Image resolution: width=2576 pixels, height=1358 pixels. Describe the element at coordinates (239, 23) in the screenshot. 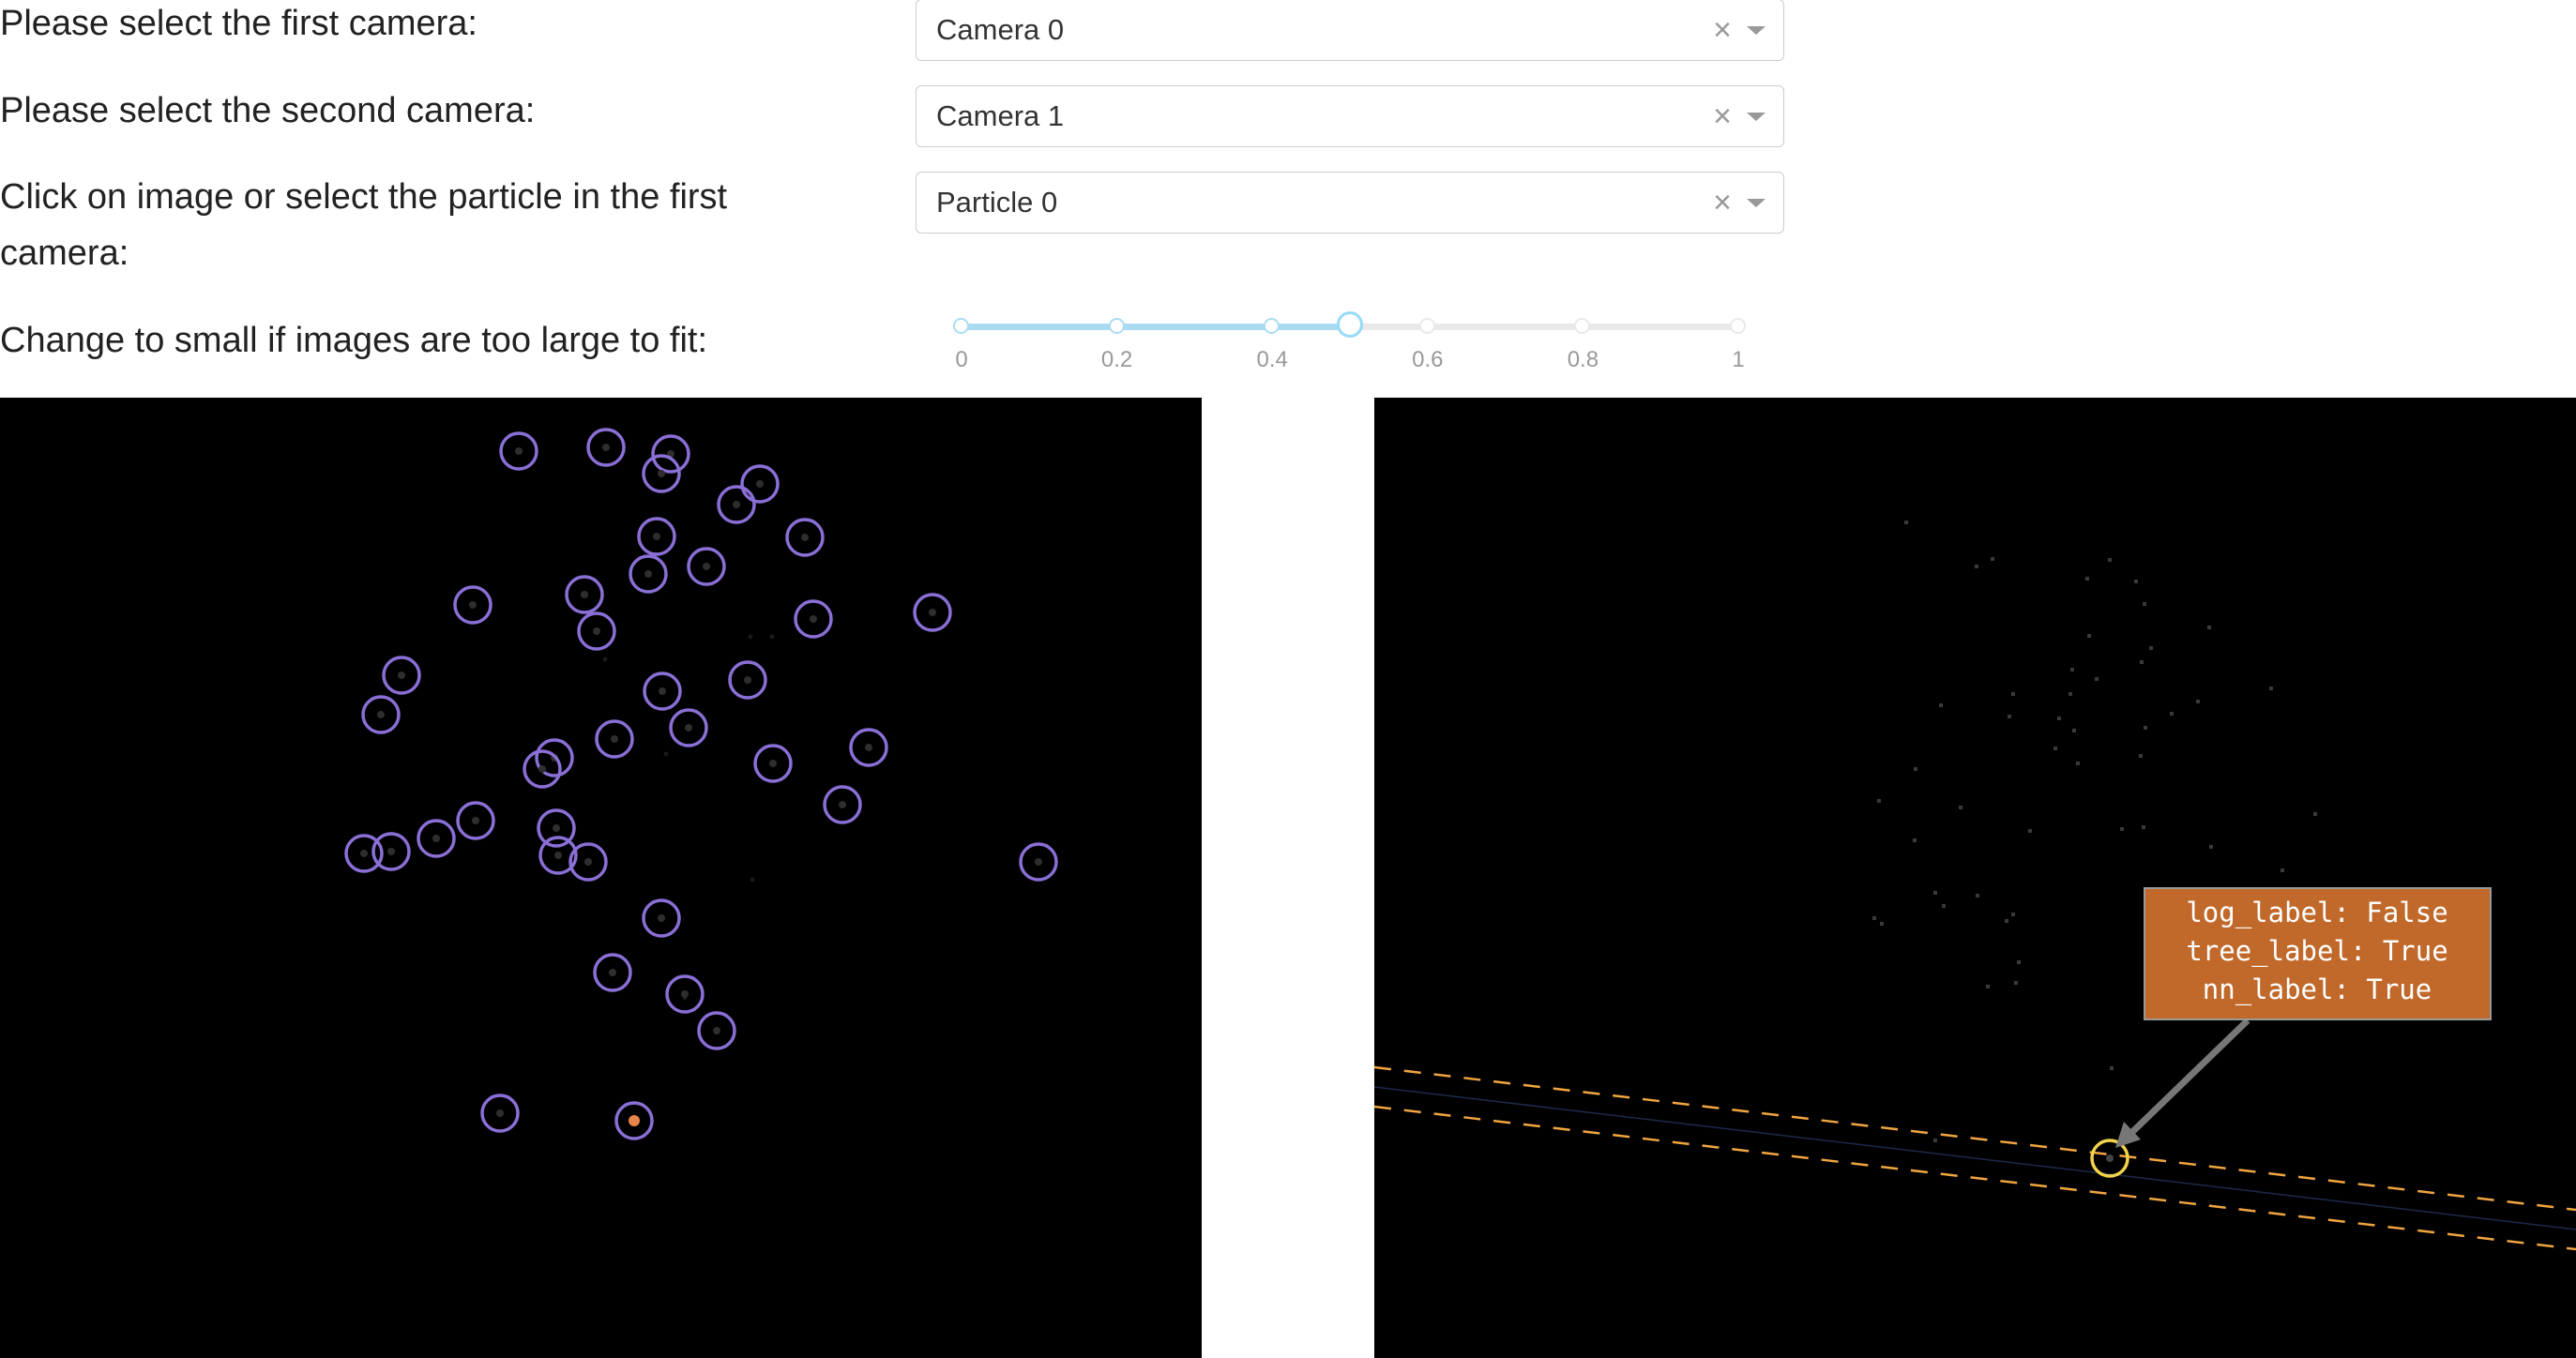

I see `first-camera-label: Please select the first camera:` at that location.